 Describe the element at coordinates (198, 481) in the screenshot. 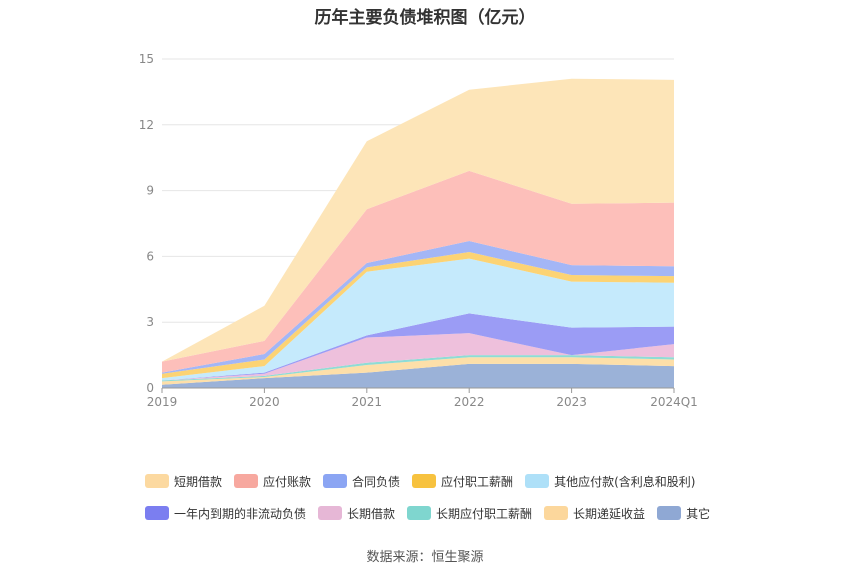

I see `legend-label: 短期借款` at that location.